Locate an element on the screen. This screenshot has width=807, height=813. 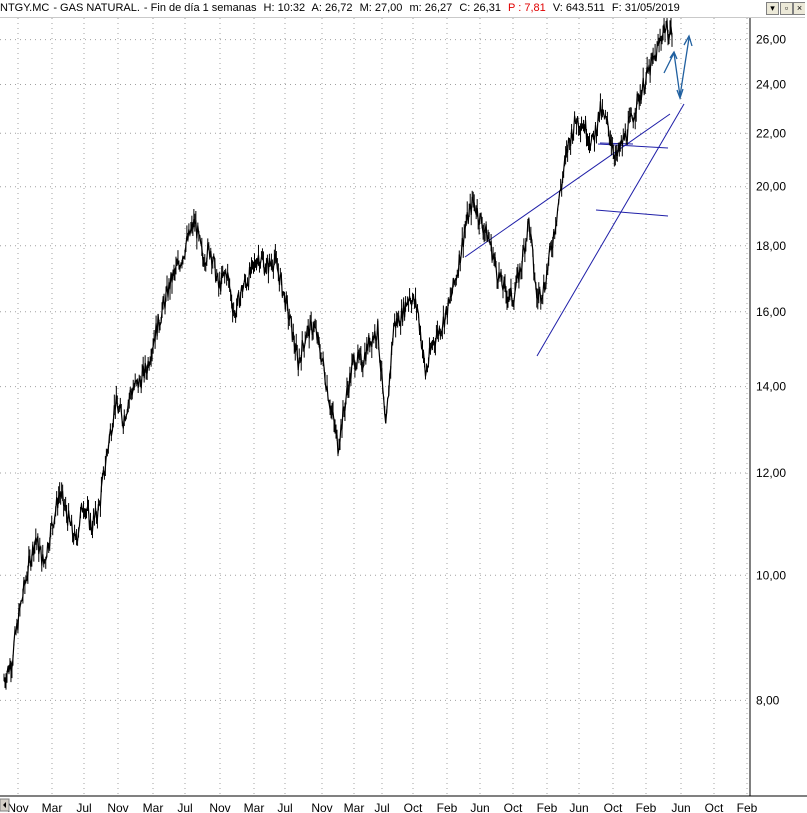
volume-value: 643.511 is located at coordinates (585, 8).